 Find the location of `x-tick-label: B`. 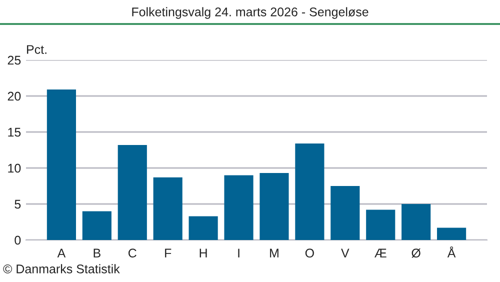

x-tick-label: B is located at coordinates (97, 253).